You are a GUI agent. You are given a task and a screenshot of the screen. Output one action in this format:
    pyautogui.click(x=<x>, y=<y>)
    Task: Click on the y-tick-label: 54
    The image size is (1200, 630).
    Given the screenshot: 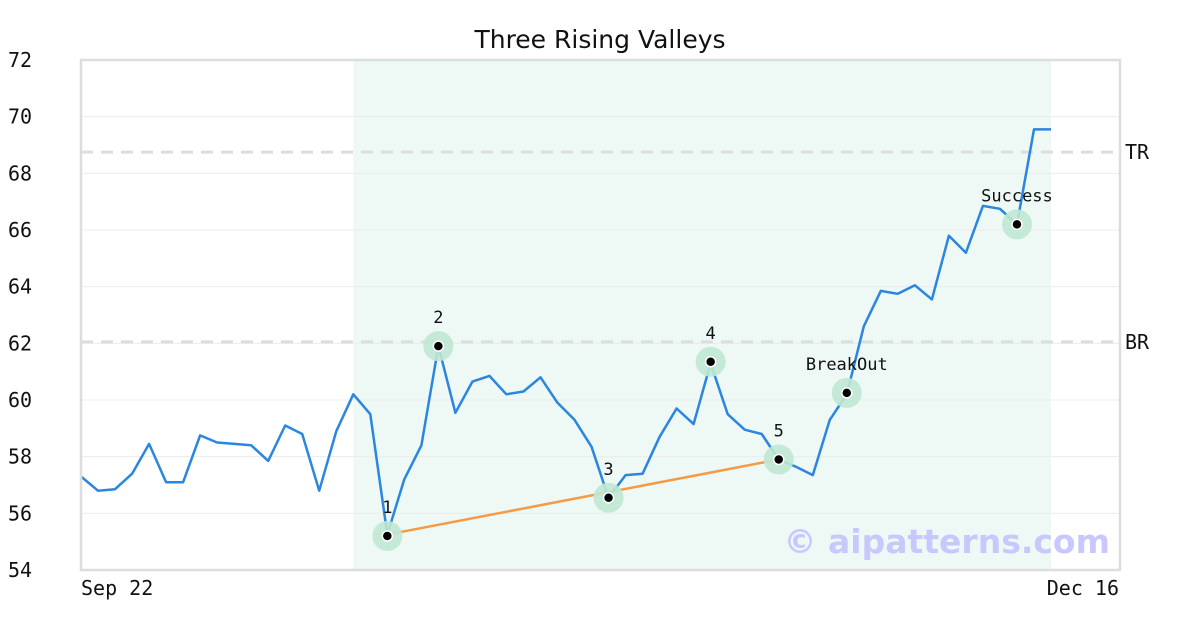 What is the action you would take?
    pyautogui.click(x=20, y=570)
    